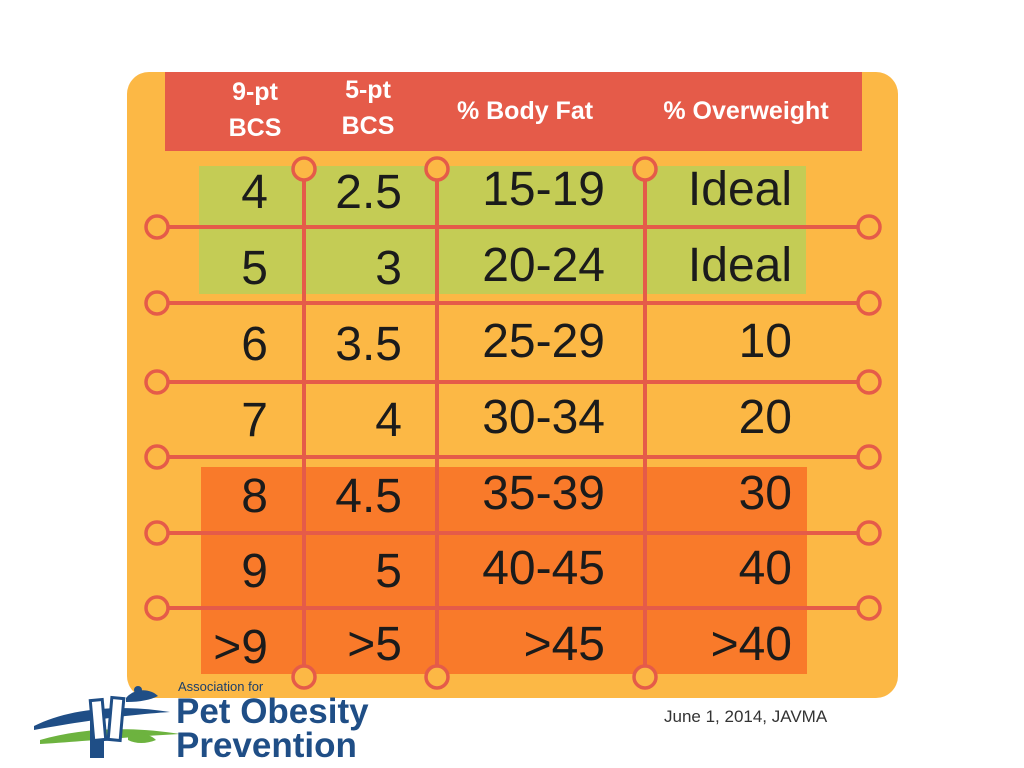 Image resolution: width=1024 pixels, height=768 pixels. I want to click on table-header, so click(513, 111).